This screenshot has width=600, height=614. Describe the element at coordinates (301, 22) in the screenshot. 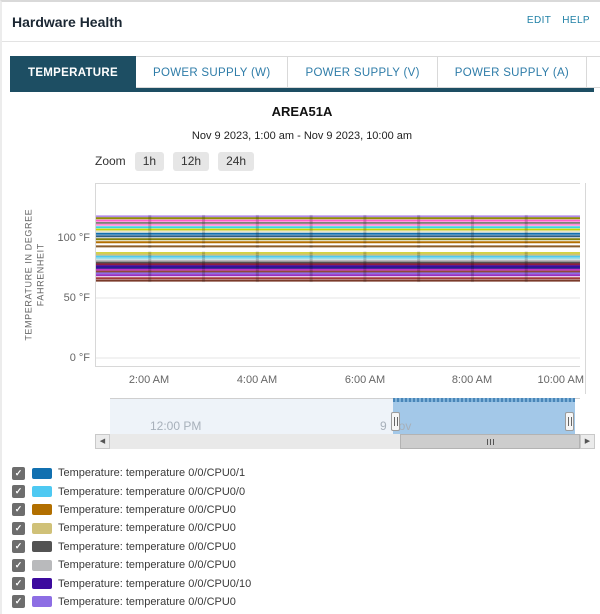

I see `header: Hardware Health EDIT HELP` at that location.